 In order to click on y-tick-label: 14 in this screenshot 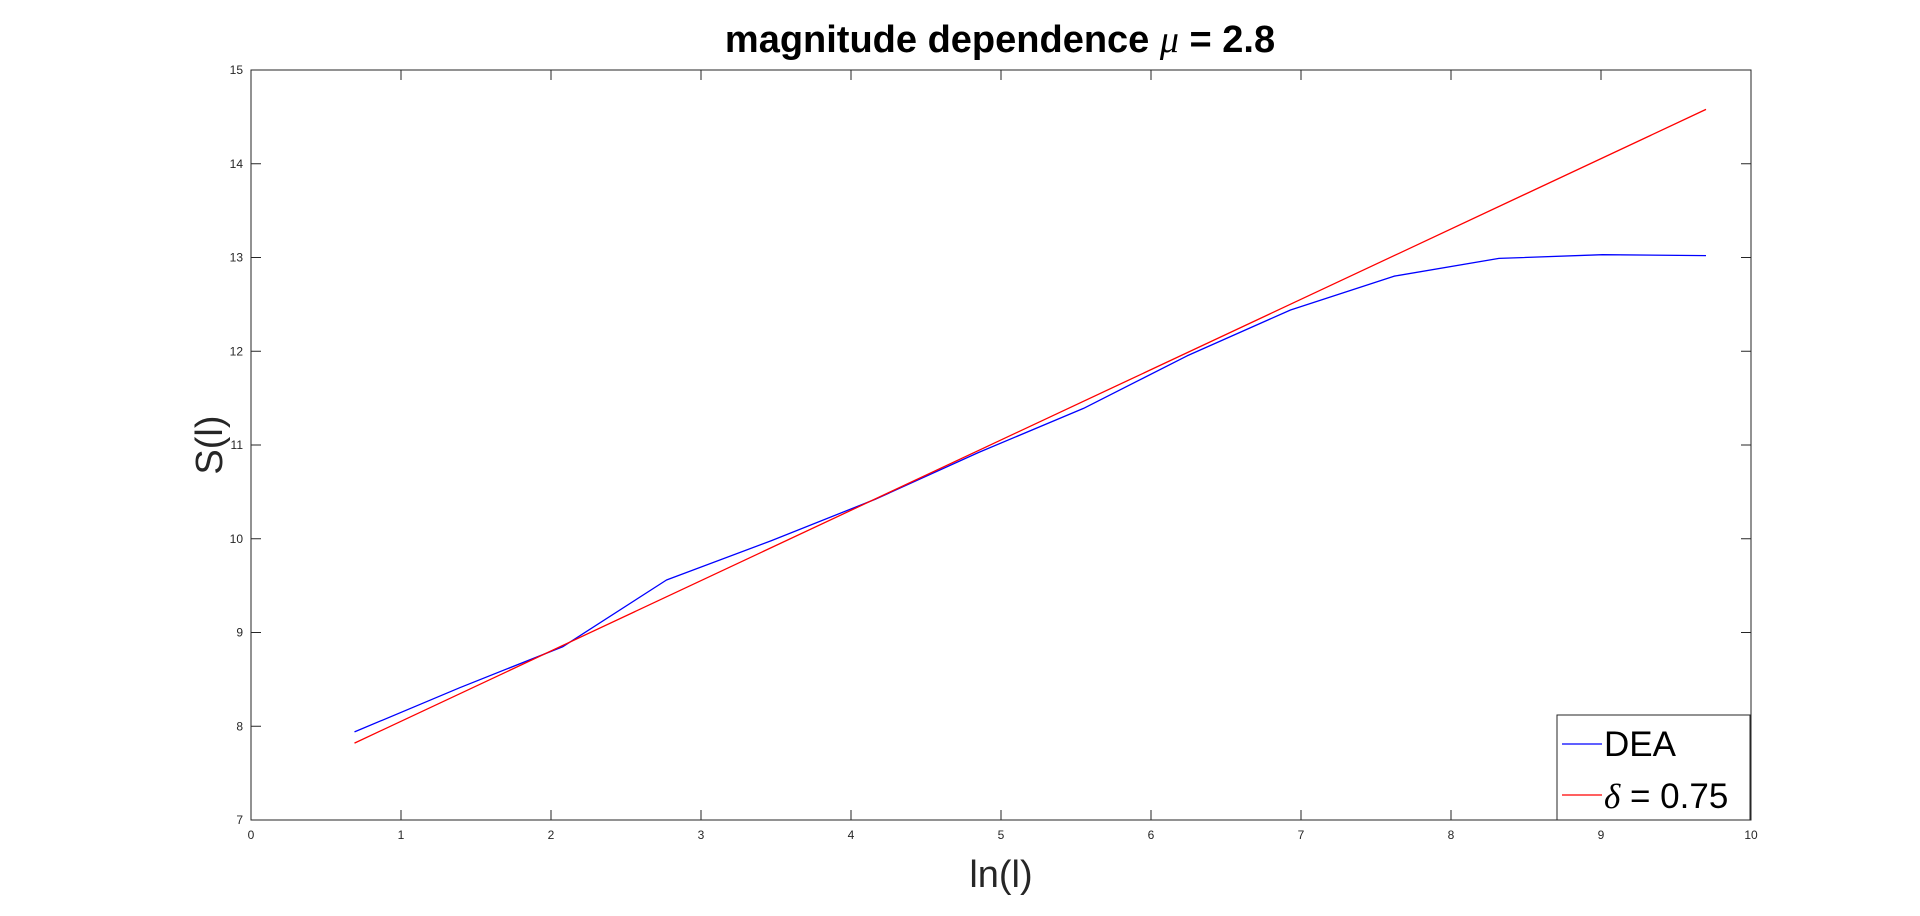, I will do `click(237, 164)`.